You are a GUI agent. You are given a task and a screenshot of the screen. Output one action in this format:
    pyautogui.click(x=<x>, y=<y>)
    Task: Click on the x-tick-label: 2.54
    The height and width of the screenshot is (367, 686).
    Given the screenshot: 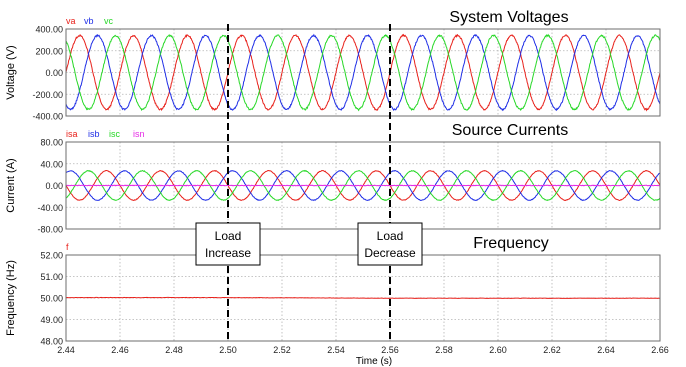 What is the action you would take?
    pyautogui.click(x=336, y=350)
    